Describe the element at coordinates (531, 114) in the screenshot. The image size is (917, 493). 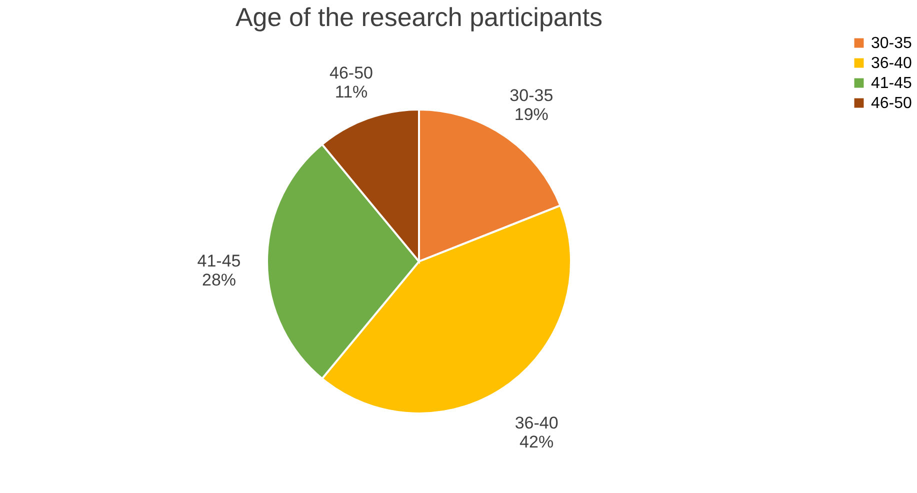
I see `data-label: 19%` at that location.